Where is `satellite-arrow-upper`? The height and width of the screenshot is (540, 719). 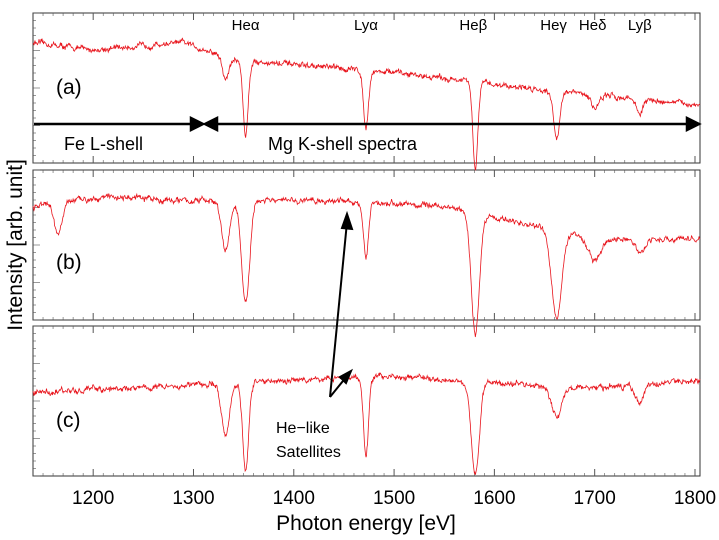 satellite-arrow-upper is located at coordinates (338, 309).